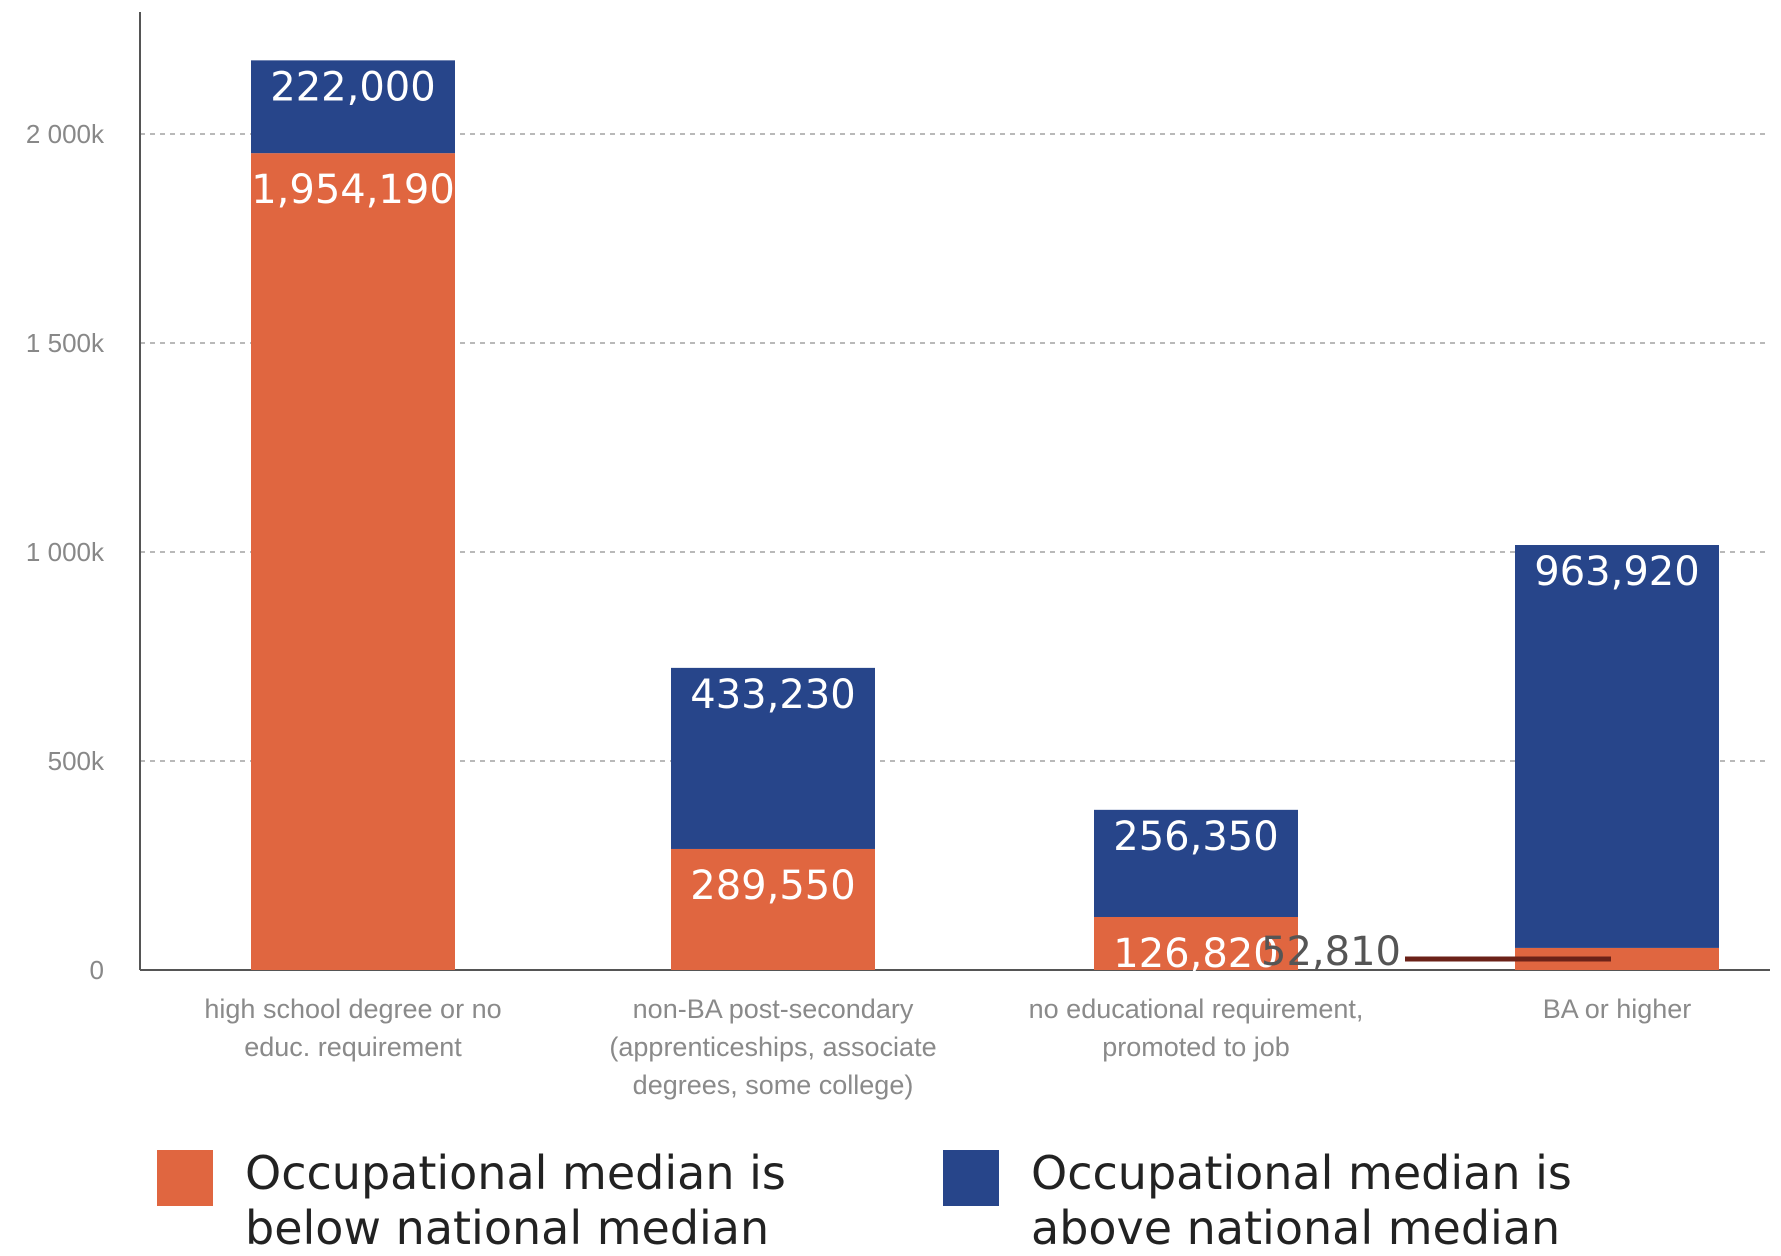 Image resolution: width=1781 pixels, height=1256 pixels. Describe the element at coordinates (1195, 954) in the screenshot. I see `value-label-below-2: 126,820` at that location.